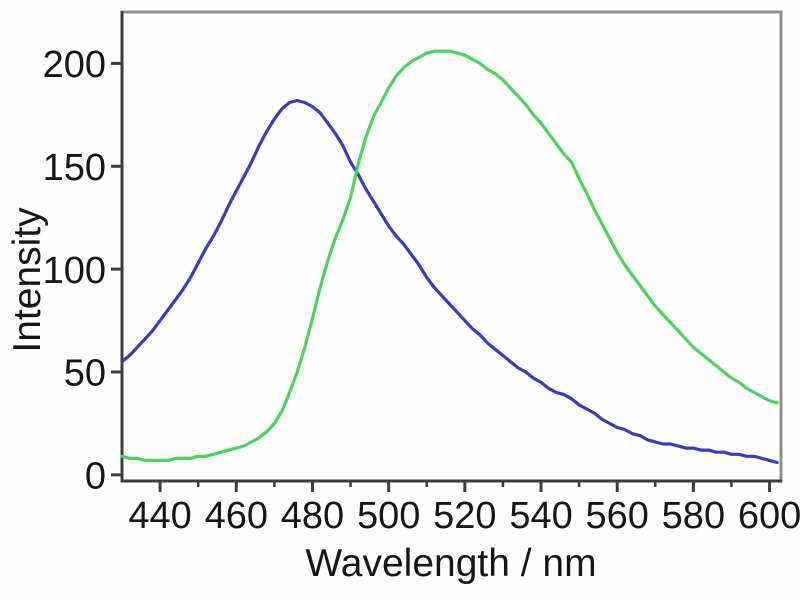 The image size is (800, 600). What do you see at coordinates (451, 563) in the screenshot?
I see `x-axis-label: Wavelength / nm` at bounding box center [451, 563].